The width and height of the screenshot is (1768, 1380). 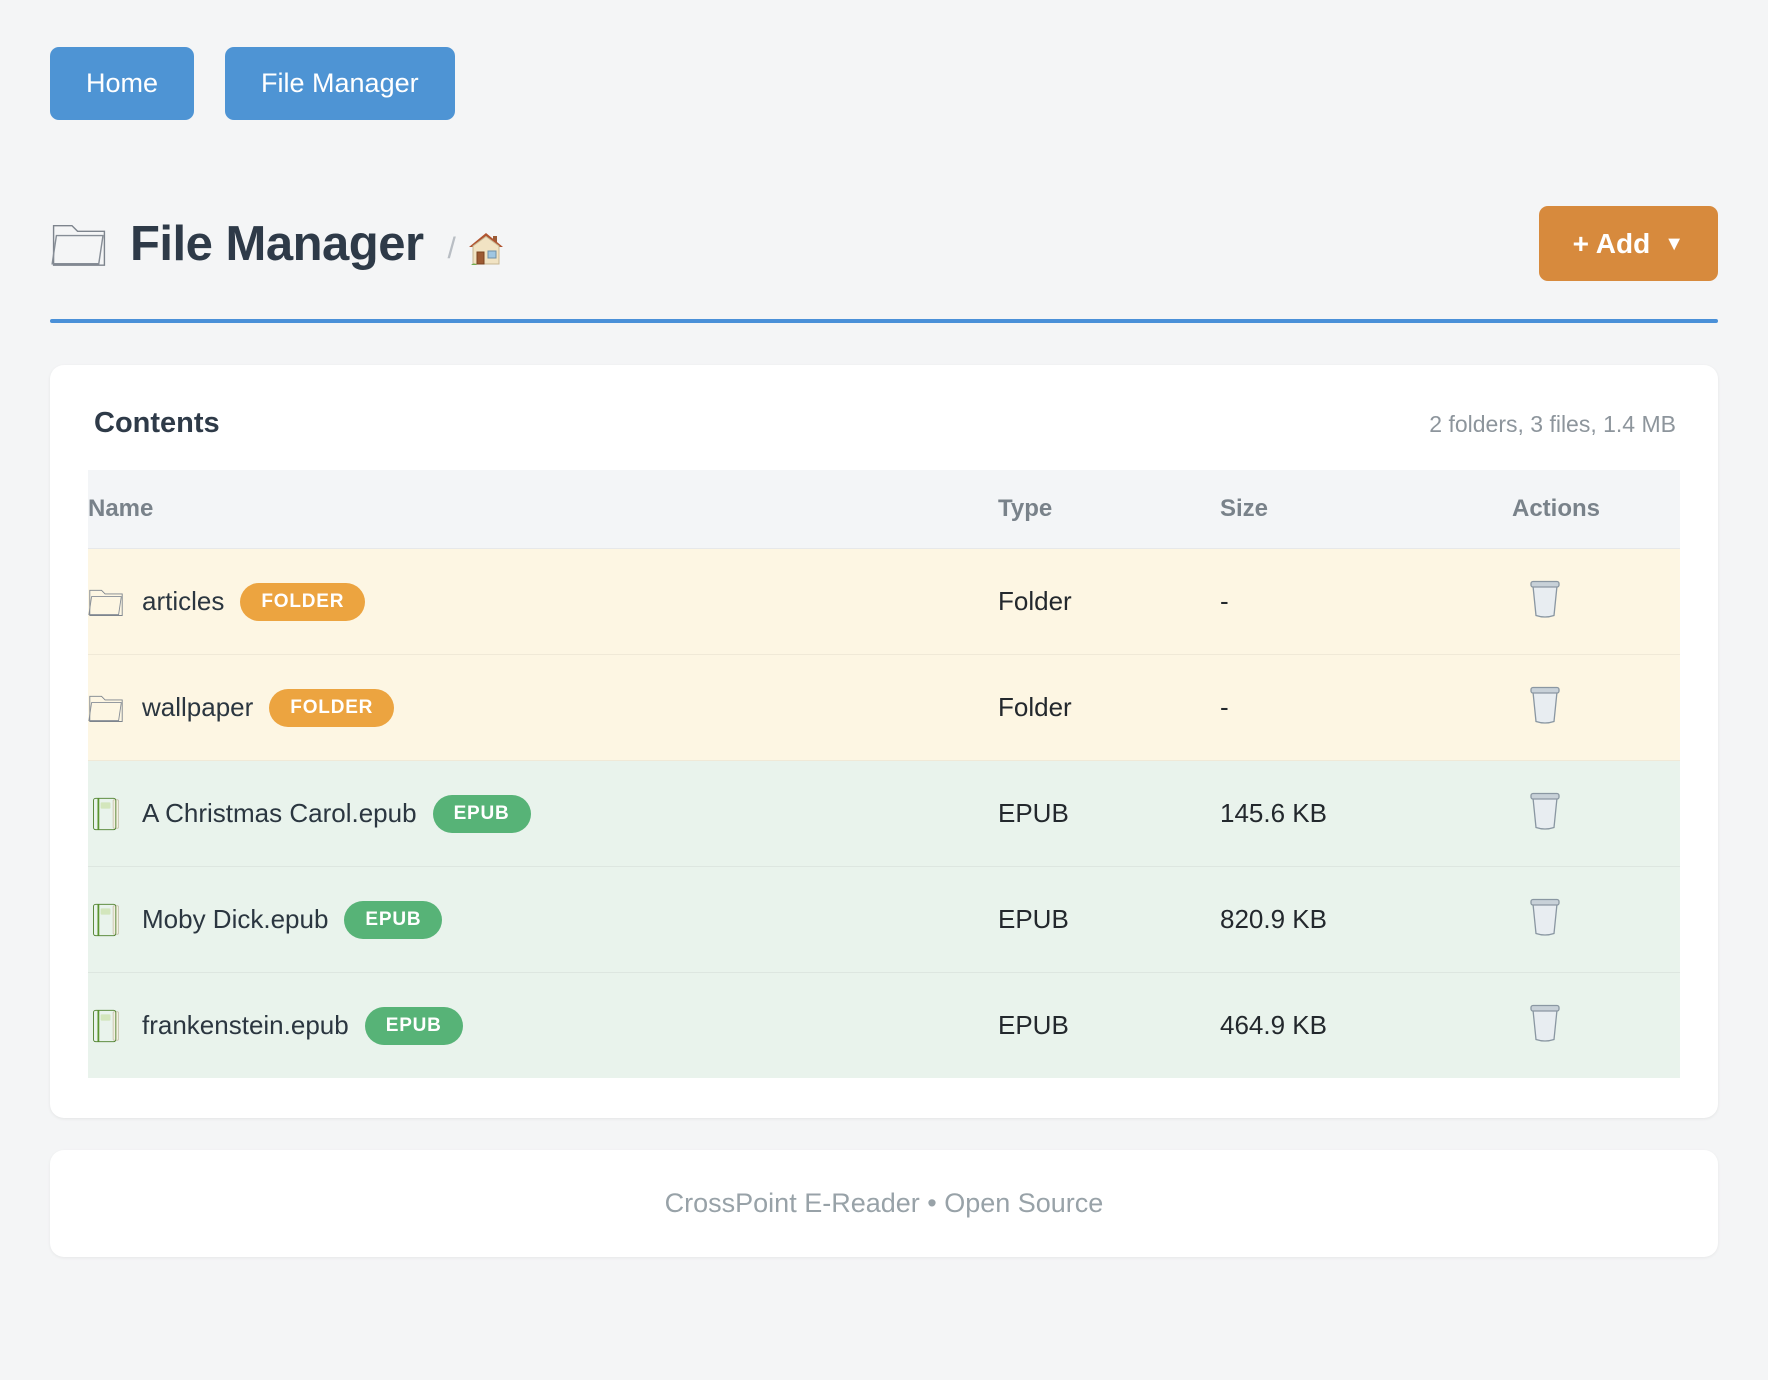 What do you see at coordinates (245, 1025) in the screenshot?
I see `file-name-link: frankenstein.epub` at bounding box center [245, 1025].